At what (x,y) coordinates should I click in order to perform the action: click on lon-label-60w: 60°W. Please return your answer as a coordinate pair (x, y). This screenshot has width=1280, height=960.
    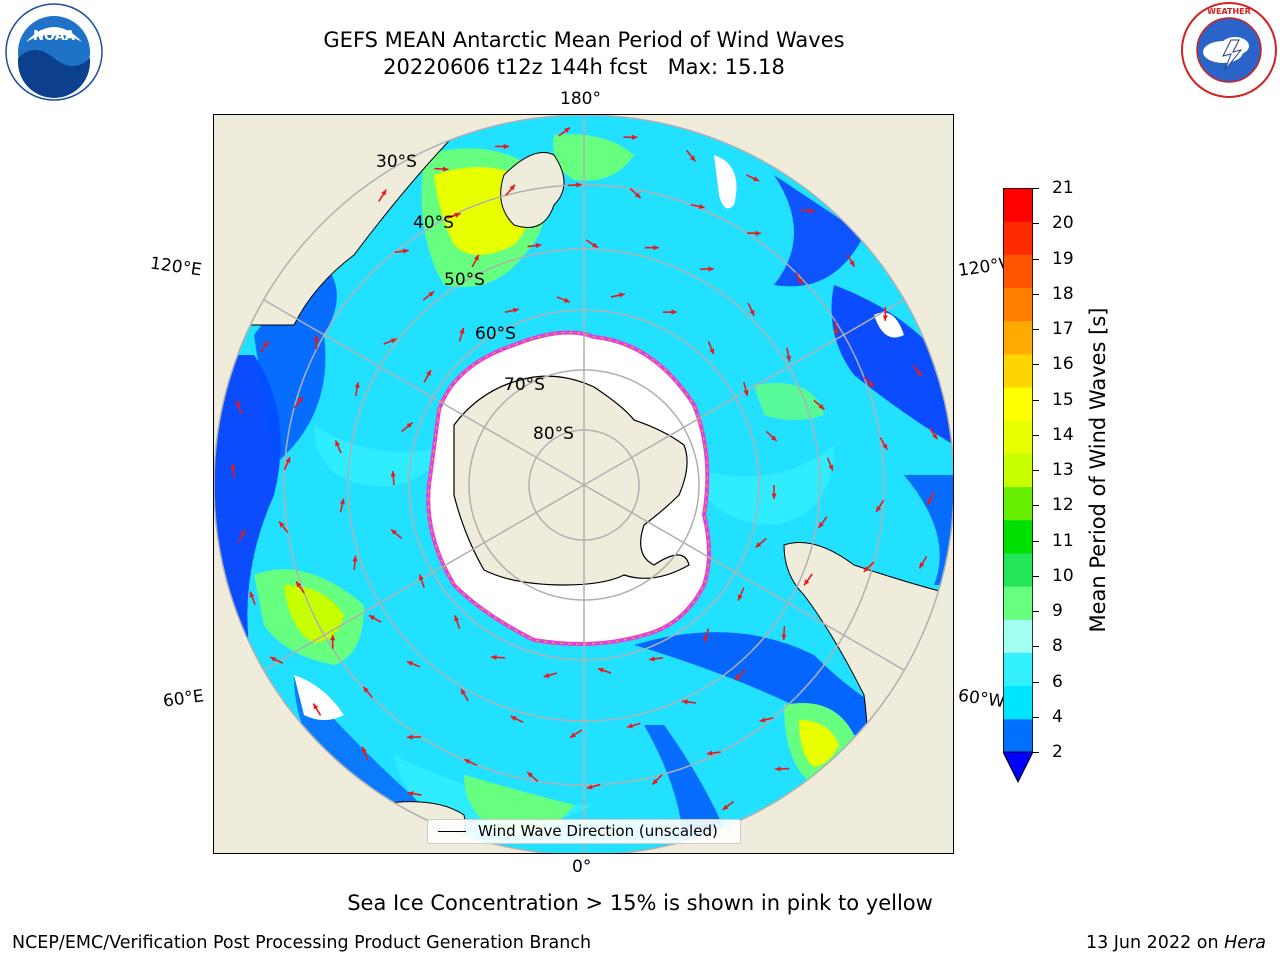
    Looking at the image, I should click on (981, 699).